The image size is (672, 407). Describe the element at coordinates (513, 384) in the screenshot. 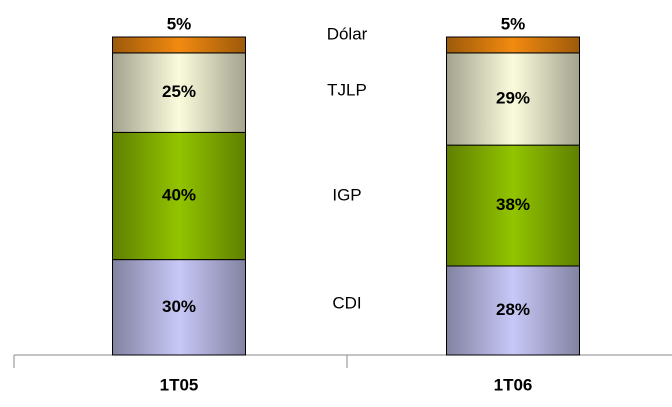

I see `x-tick-label: 1T06` at that location.